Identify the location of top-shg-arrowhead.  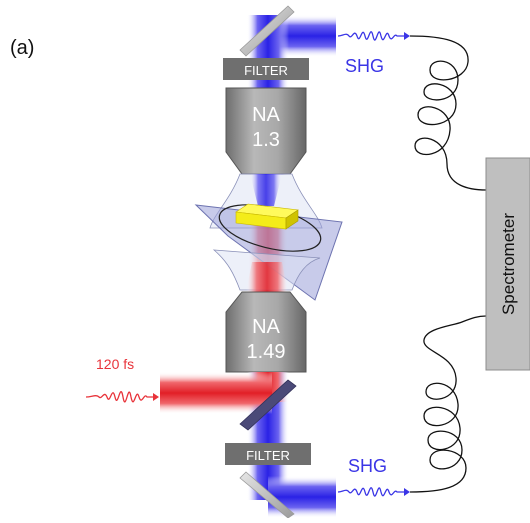
(407, 36).